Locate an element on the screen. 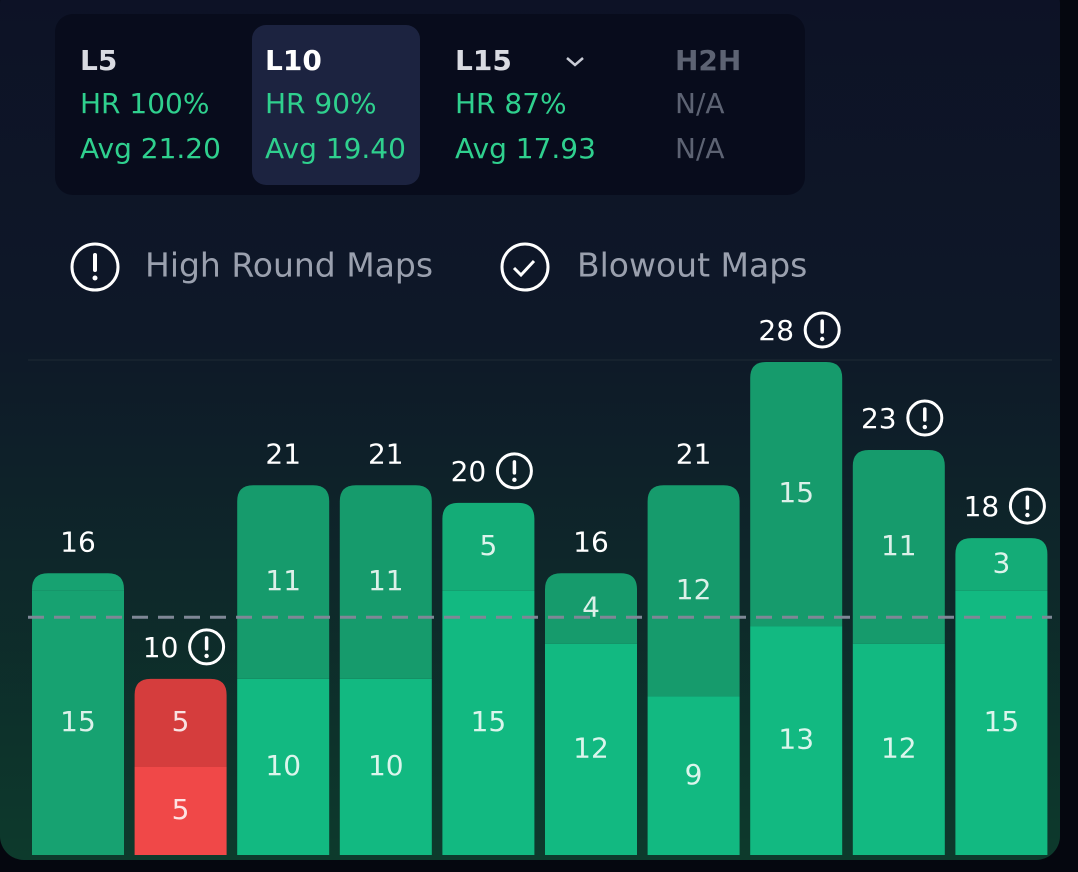 The height and width of the screenshot is (872, 1078). tab-hit-rate: HR 100% is located at coordinates (144, 103).